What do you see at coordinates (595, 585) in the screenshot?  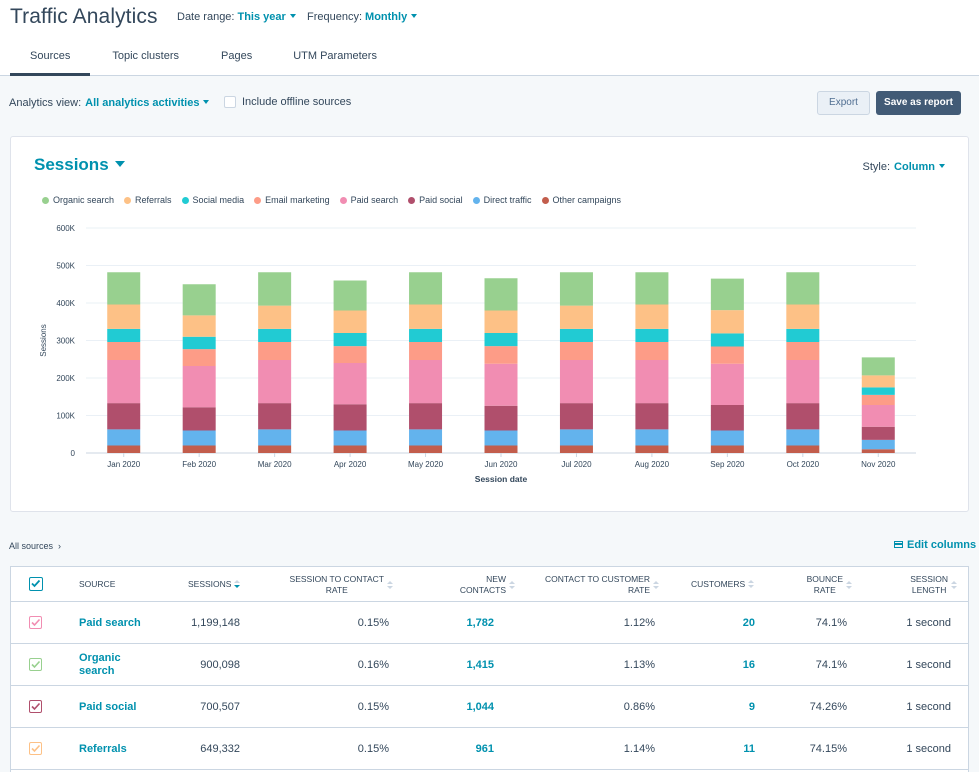 I see `col-contact-to-customer: CONTACT TO CUSTOMER RATE` at bounding box center [595, 585].